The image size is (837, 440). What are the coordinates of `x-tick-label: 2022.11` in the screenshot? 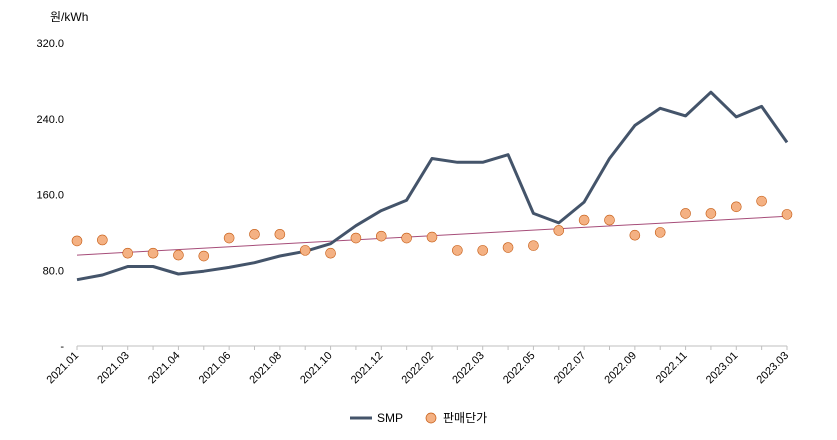 It's located at (672, 368).